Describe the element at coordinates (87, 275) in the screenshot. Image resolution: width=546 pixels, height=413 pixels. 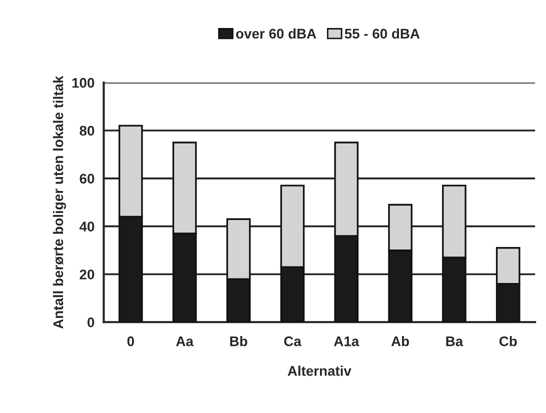
I see `y-tick-label: 20` at that location.